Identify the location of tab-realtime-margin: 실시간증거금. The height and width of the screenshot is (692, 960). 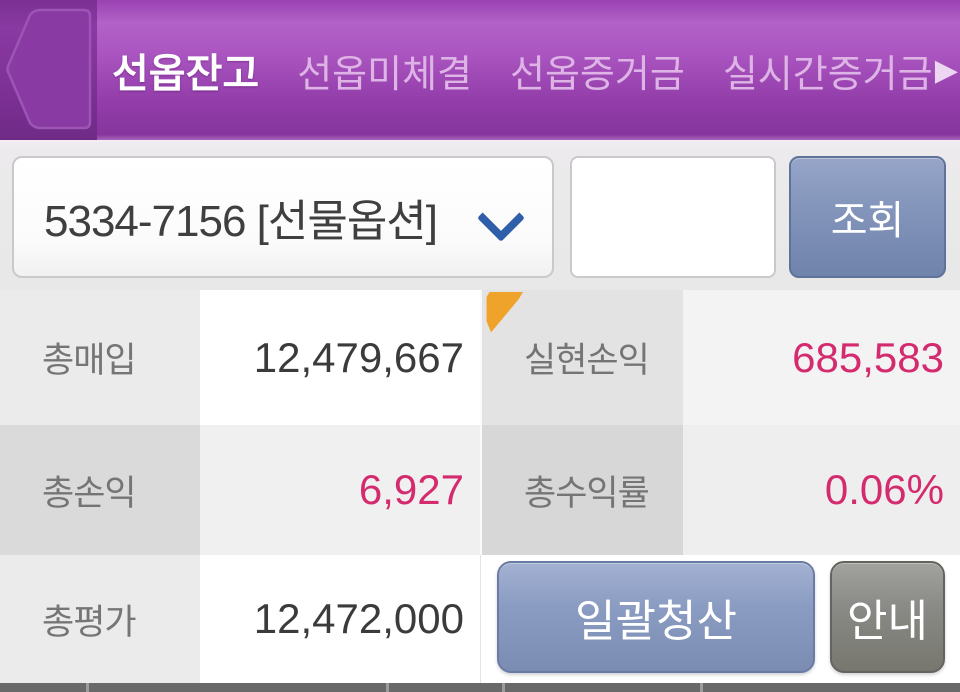
(827, 74).